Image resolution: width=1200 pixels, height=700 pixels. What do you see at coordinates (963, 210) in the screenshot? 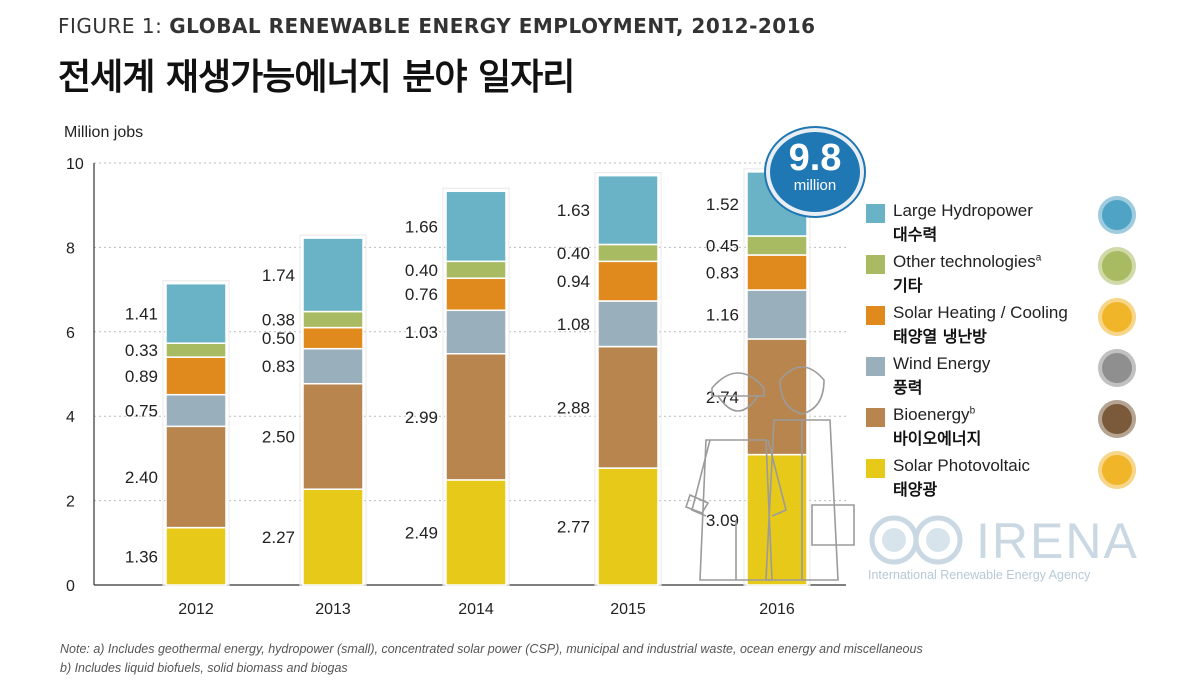
I see `legend-label-text: Large Hydropower` at bounding box center [963, 210].